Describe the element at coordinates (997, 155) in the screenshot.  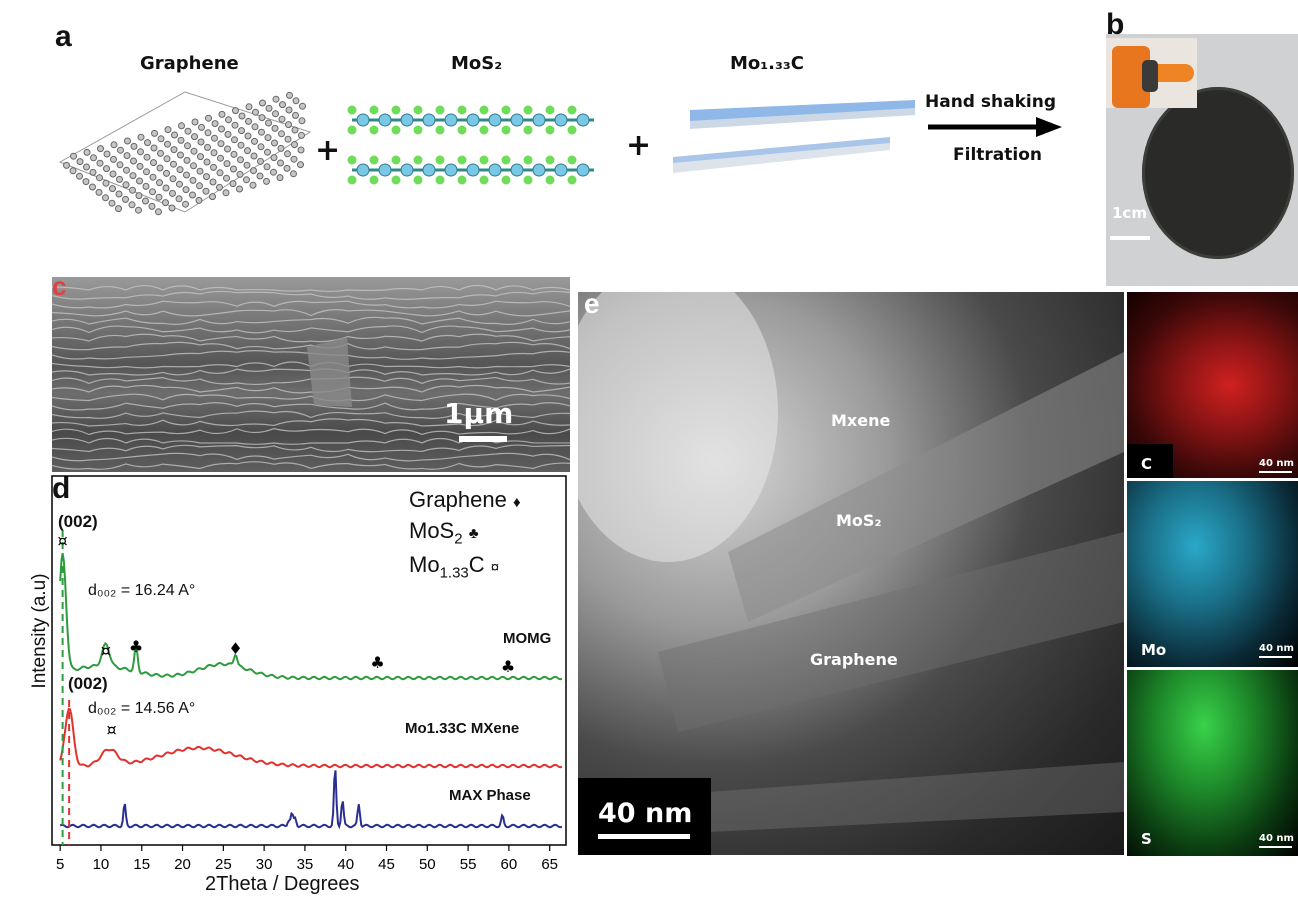
I see `arrow-label-bottom: Filtration` at that location.